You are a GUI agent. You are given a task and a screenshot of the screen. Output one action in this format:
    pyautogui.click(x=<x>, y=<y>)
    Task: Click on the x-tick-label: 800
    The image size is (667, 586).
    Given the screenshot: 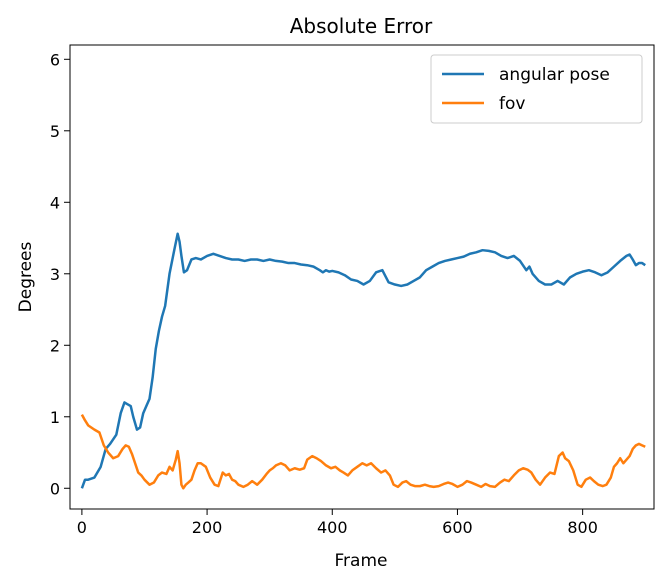 What is the action you would take?
    pyautogui.click(x=582, y=527)
    